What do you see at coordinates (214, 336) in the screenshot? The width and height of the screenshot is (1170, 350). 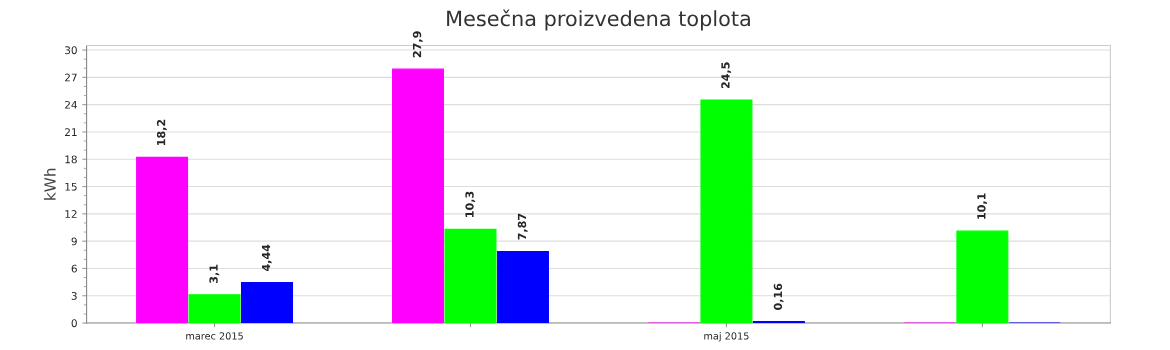 I see `x-tick-label: marec 2015` at bounding box center [214, 336].